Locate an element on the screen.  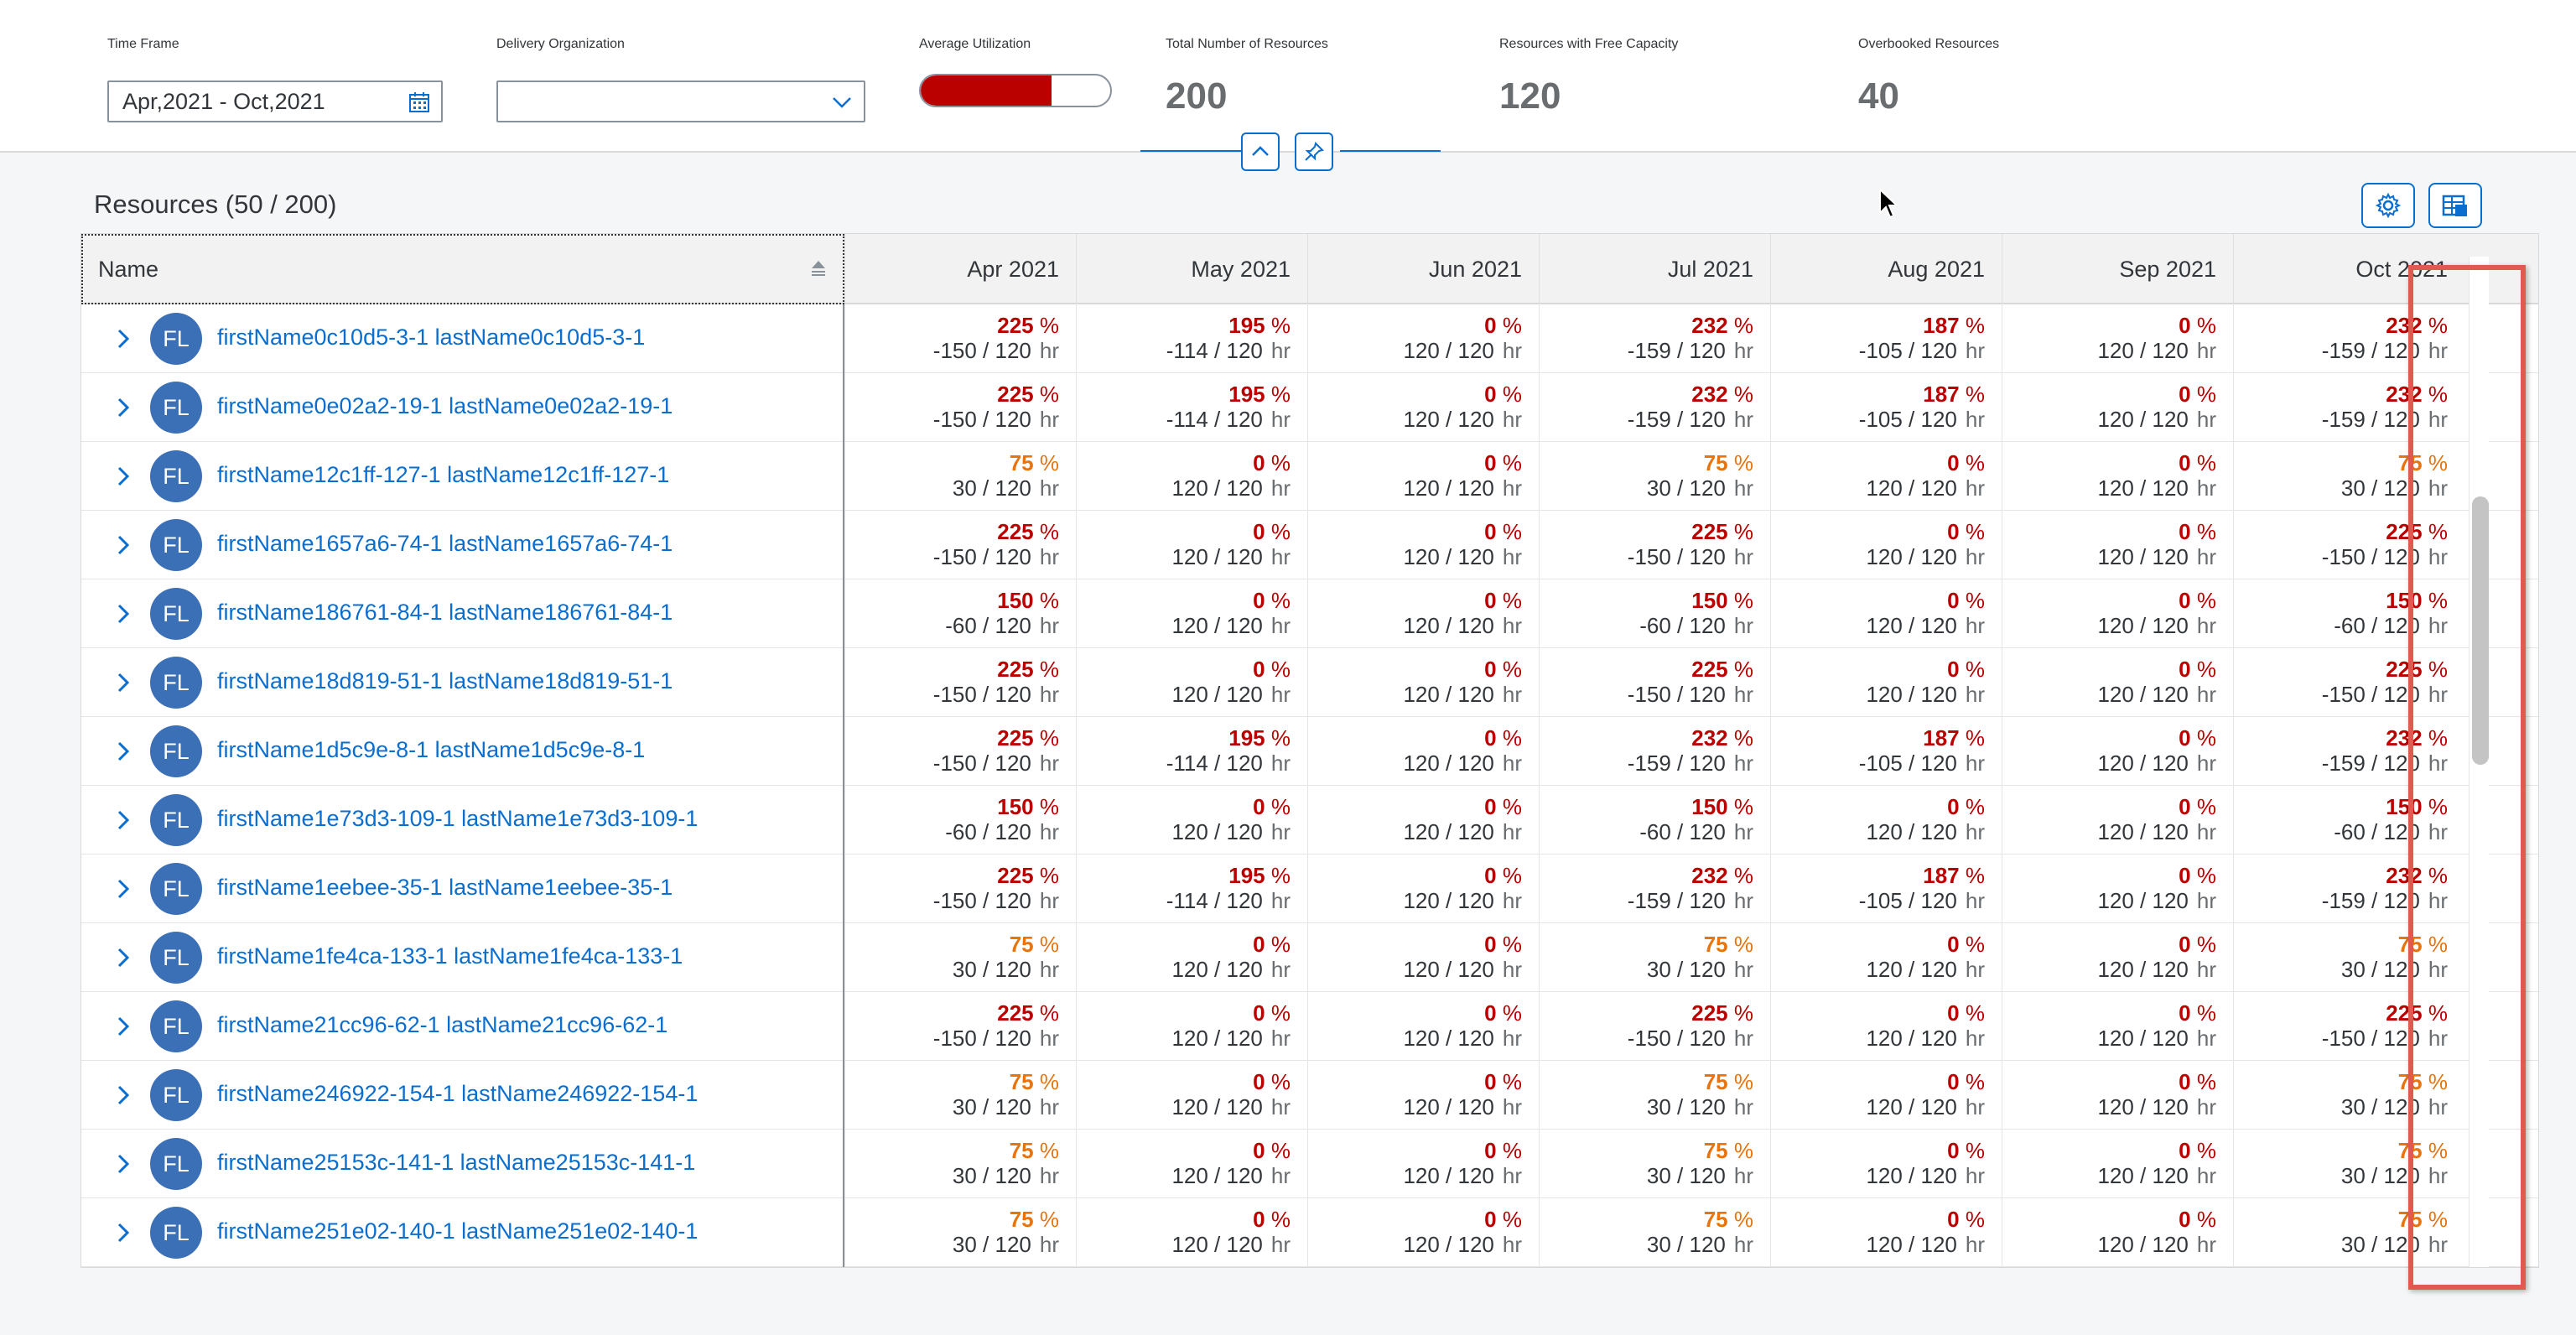
month-column-header: Jun 2021 is located at coordinates (1423, 269).